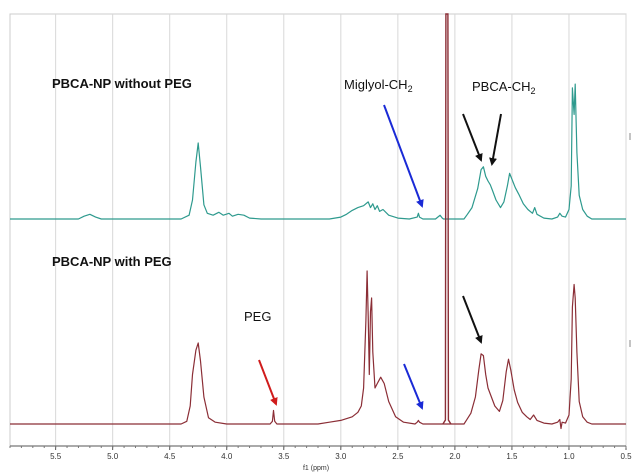 The image size is (638, 474). What do you see at coordinates (447, 219) in the screenshot?
I see `solvent-peak` at bounding box center [447, 219].